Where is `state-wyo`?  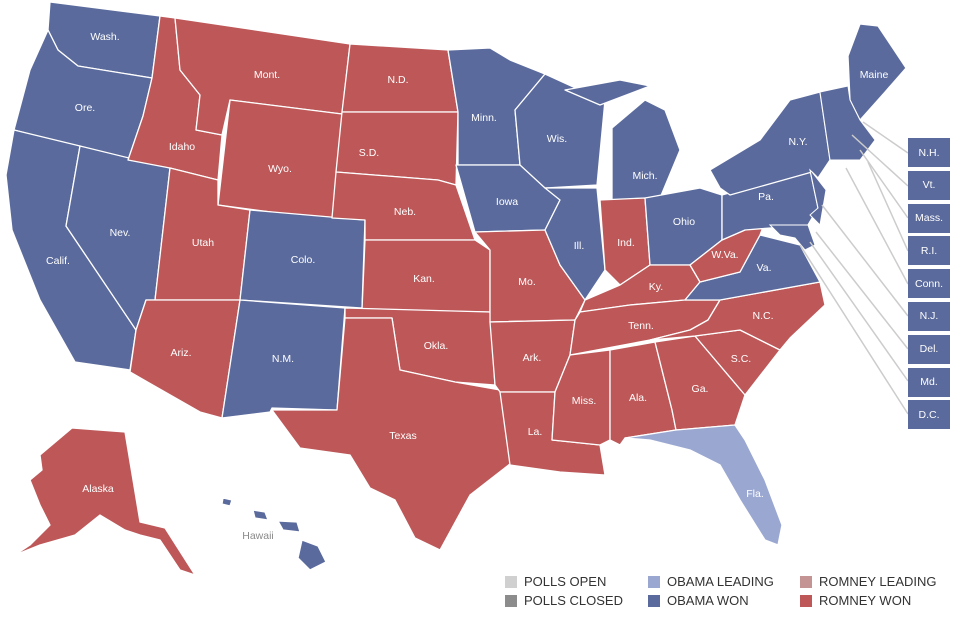
state-wyo is located at coordinates (280, 160).